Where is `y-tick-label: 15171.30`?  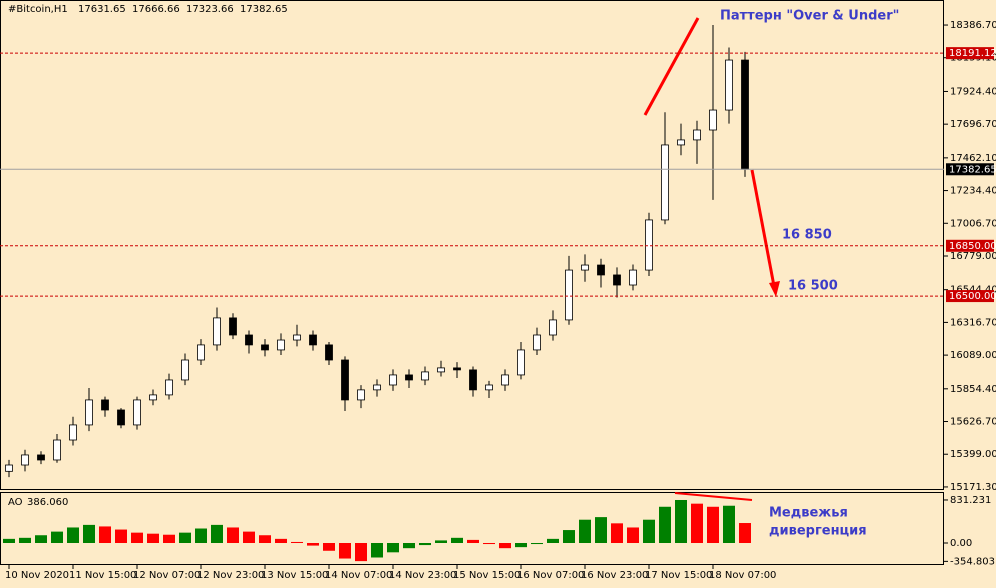
y-tick-label: 15171.30 is located at coordinates (973, 487).